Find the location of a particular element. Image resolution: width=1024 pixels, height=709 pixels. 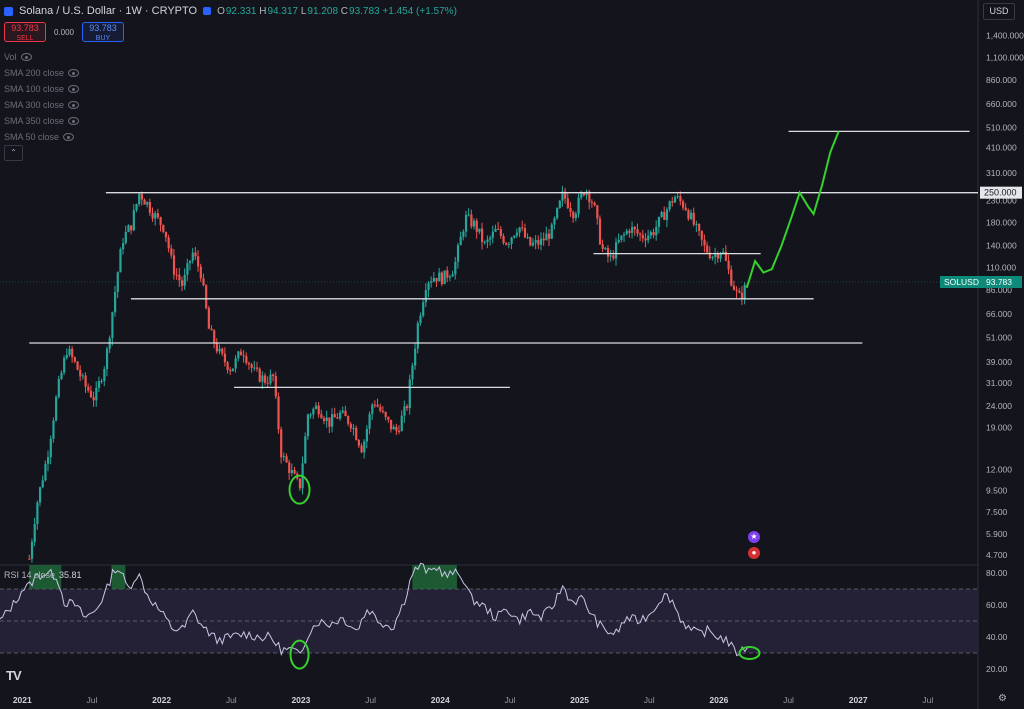

level-tag is located at coordinates (1001, 192).